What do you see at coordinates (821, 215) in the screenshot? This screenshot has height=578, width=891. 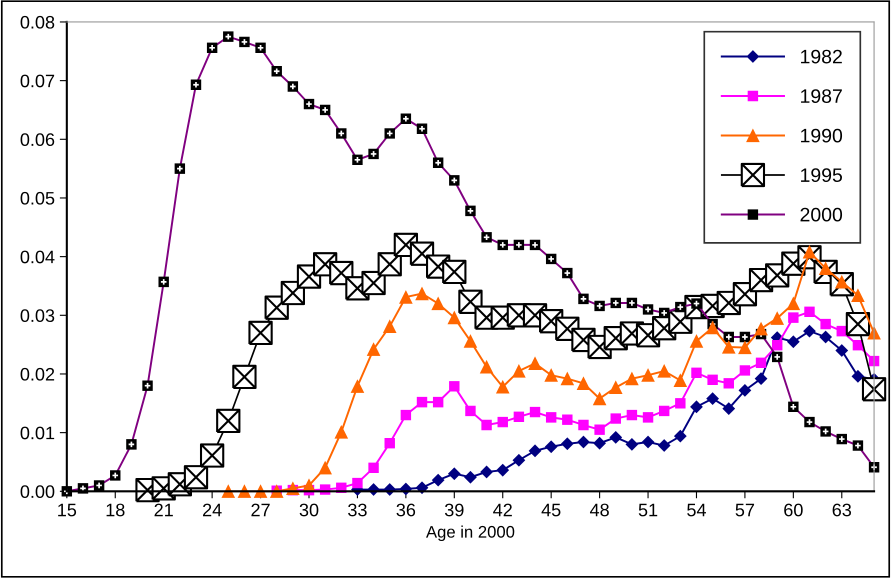 I see `legend-label: 2000` at bounding box center [821, 215].